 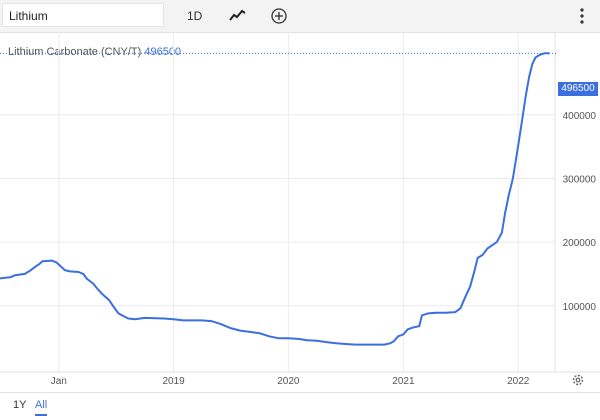 I want to click on search-input, so click(x=84, y=16).